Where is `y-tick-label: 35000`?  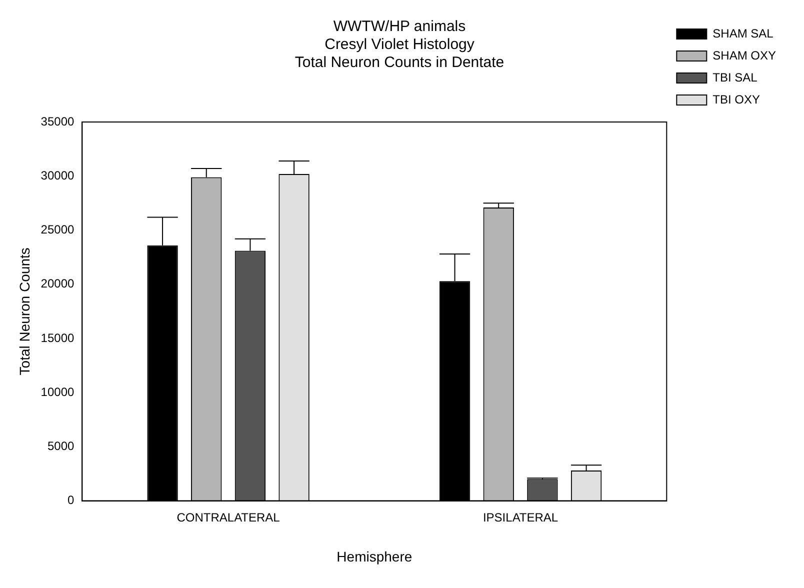
y-tick-label: 35000 is located at coordinates (57, 121).